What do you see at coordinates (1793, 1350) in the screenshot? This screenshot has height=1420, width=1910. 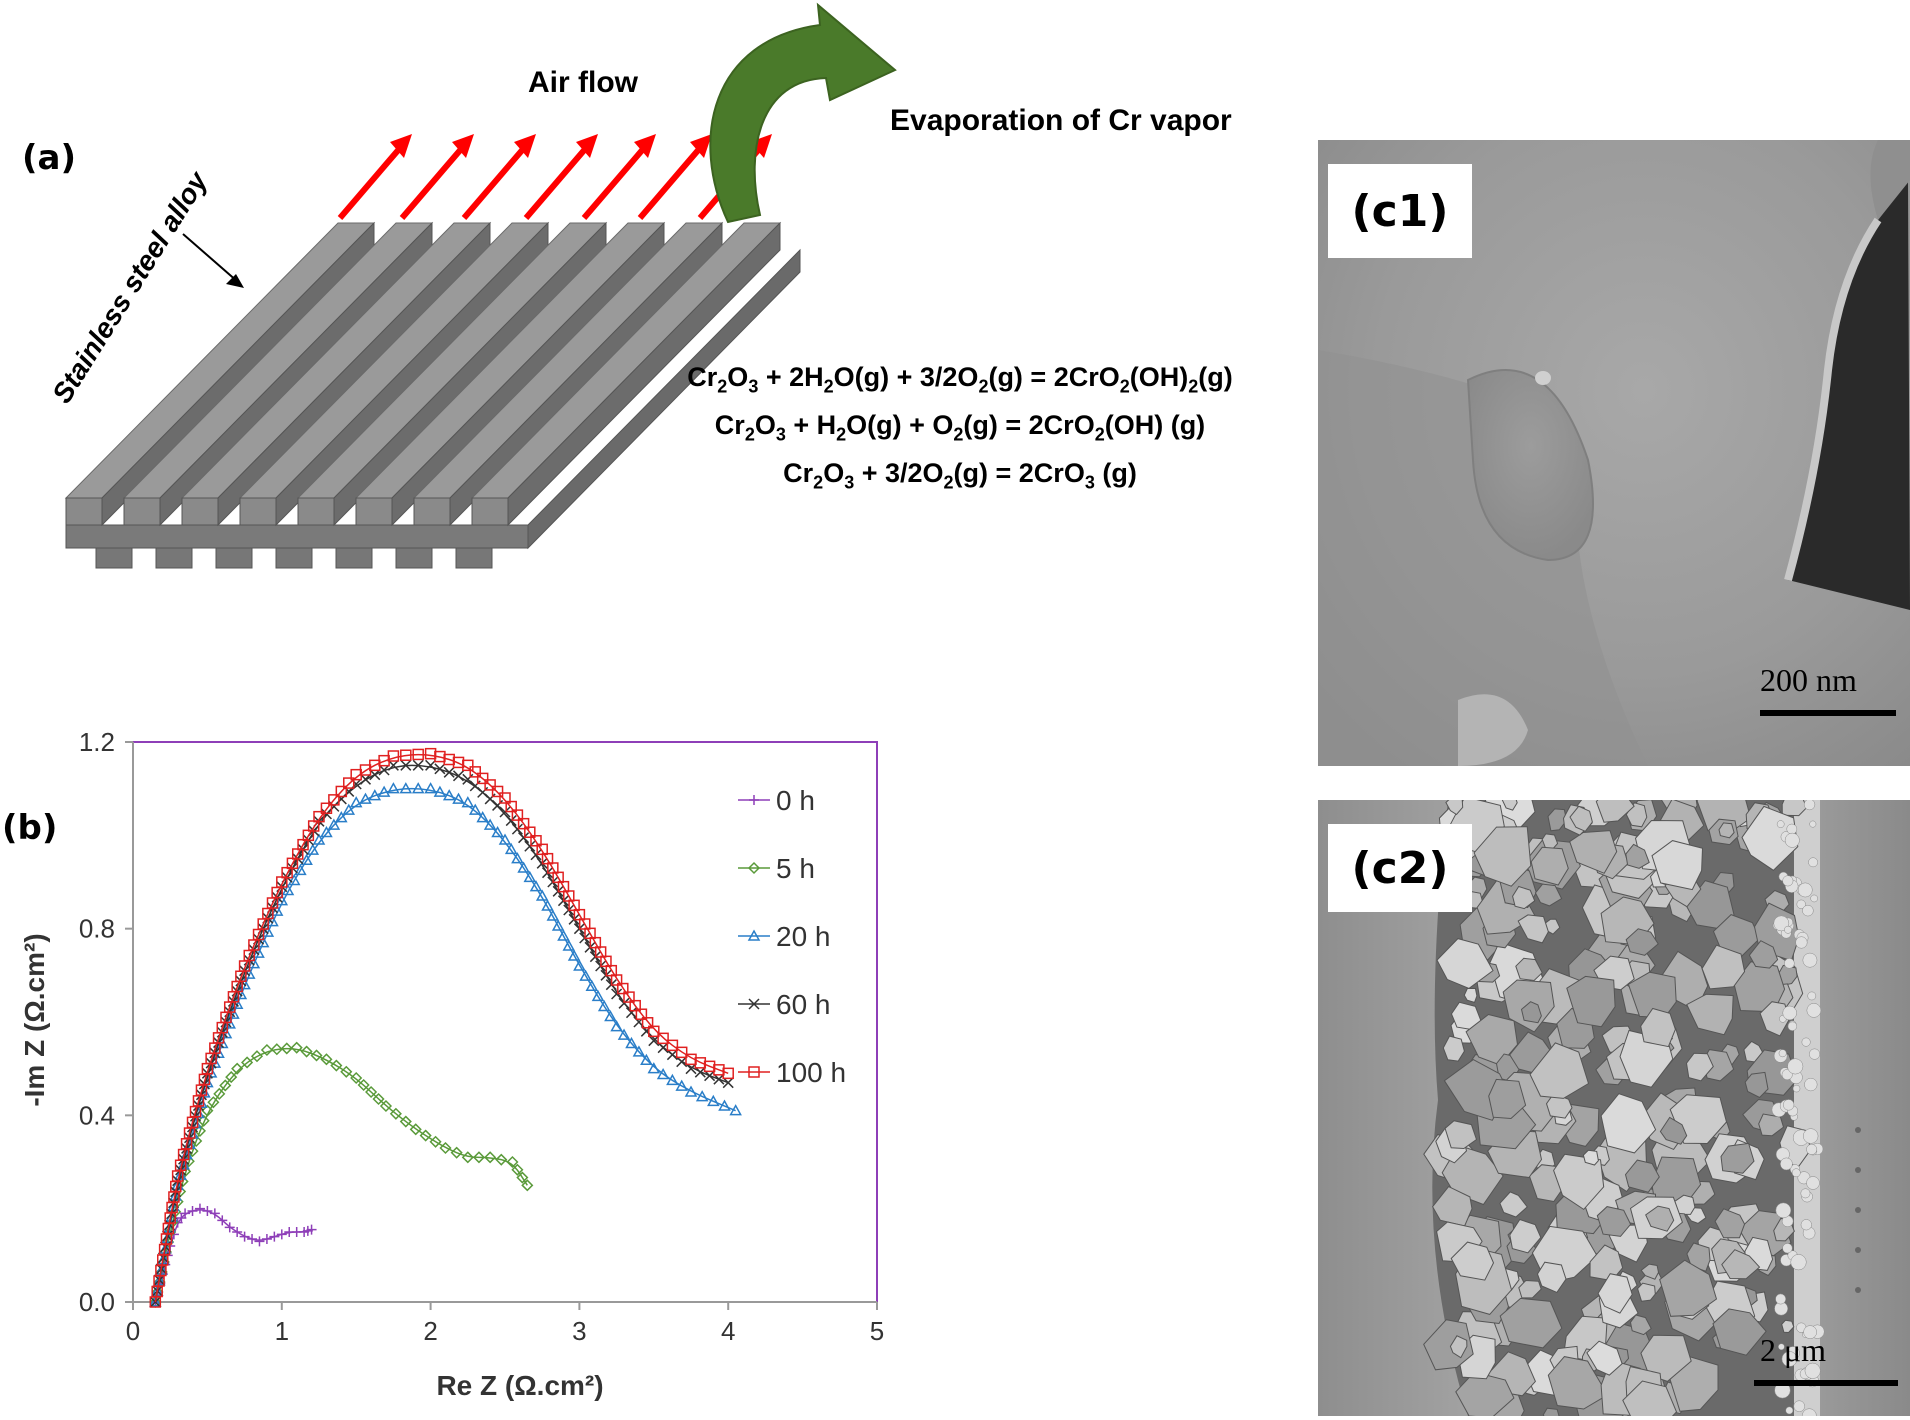 I see `scale-text-c2: 2 μm` at bounding box center [1793, 1350].